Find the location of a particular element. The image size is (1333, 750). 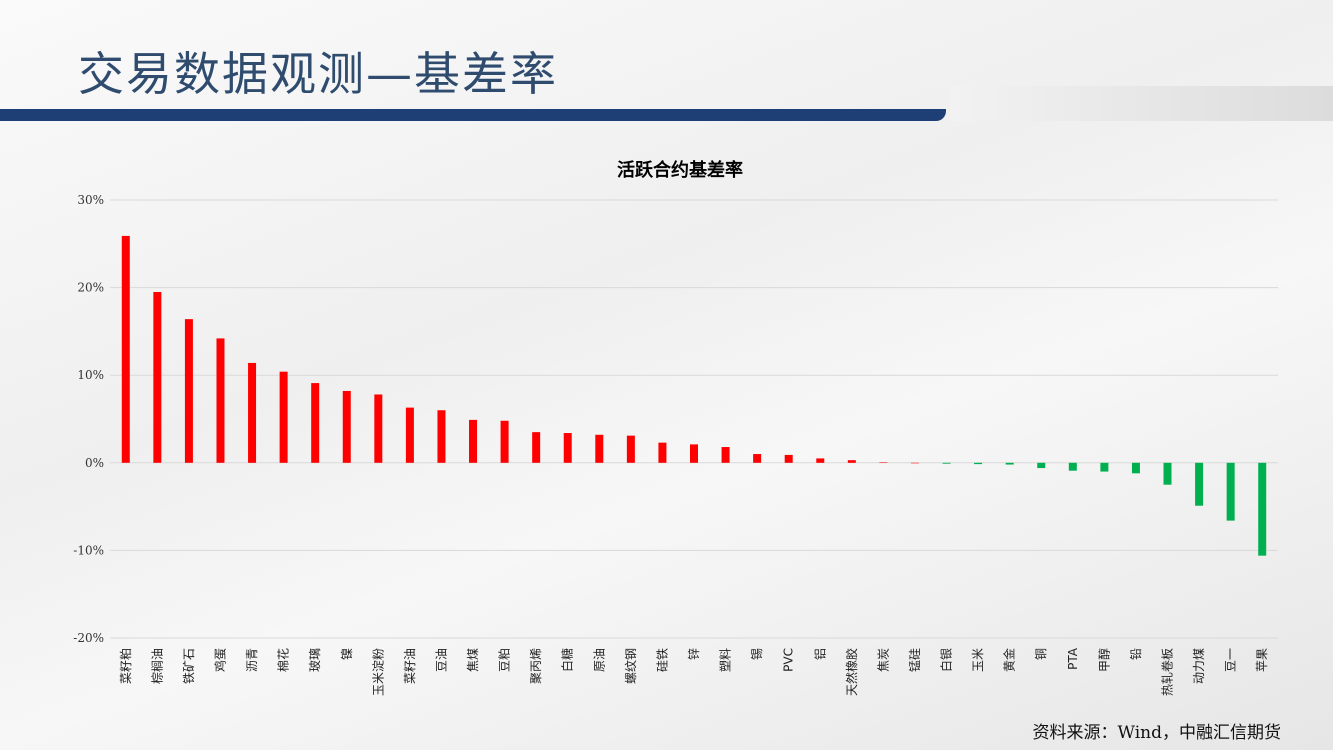

y-axis-ticks: 30% 20% 10% 0% -10% -20% is located at coordinates (88, 419).